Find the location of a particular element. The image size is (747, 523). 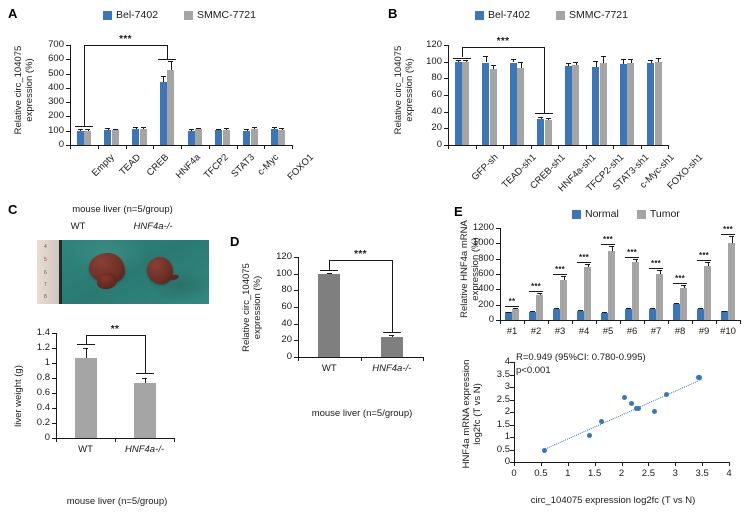

significance-marker: ** is located at coordinates (512, 301).